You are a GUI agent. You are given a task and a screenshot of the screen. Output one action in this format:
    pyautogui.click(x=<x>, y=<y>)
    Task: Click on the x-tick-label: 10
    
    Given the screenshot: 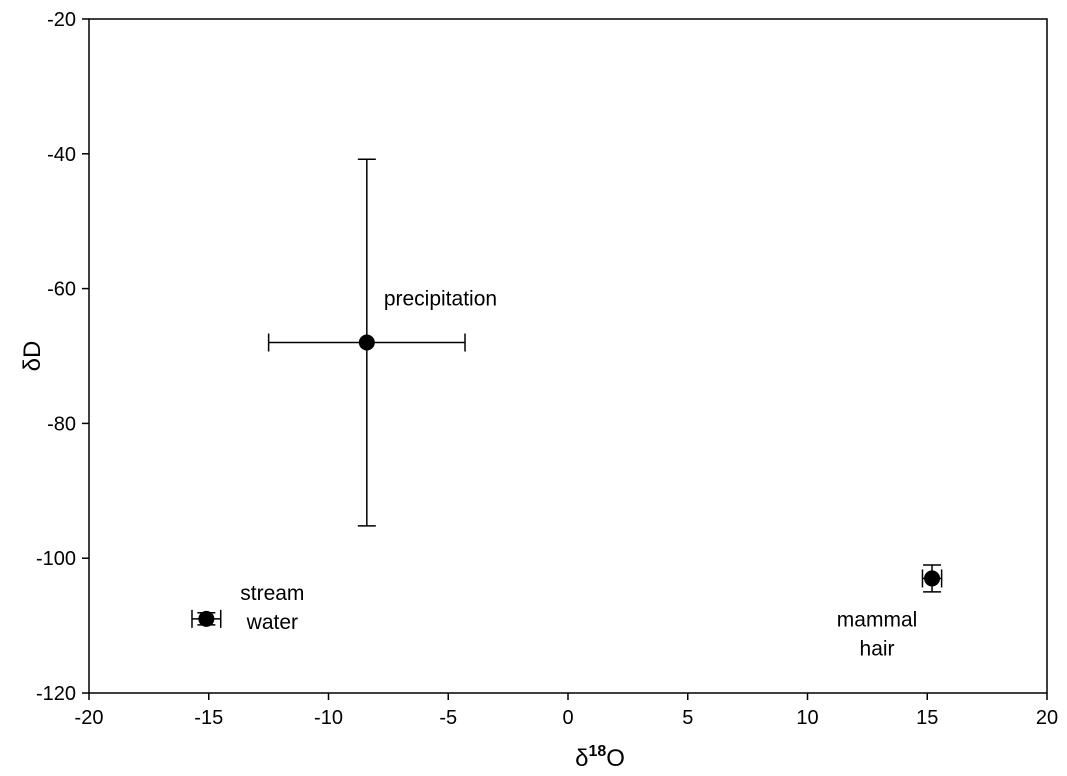 What is the action you would take?
    pyautogui.click(x=807, y=718)
    